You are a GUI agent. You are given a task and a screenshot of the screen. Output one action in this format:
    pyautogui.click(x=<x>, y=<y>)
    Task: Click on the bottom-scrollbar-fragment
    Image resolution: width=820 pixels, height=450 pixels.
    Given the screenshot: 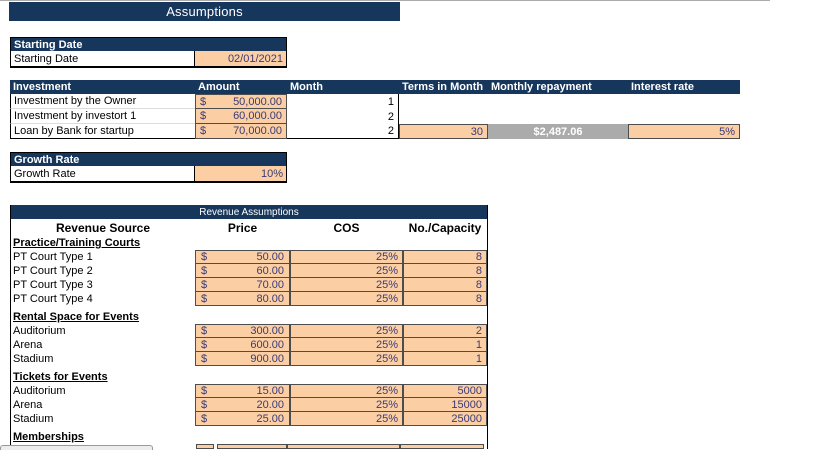 What is the action you would take?
    pyautogui.click(x=76, y=447)
    